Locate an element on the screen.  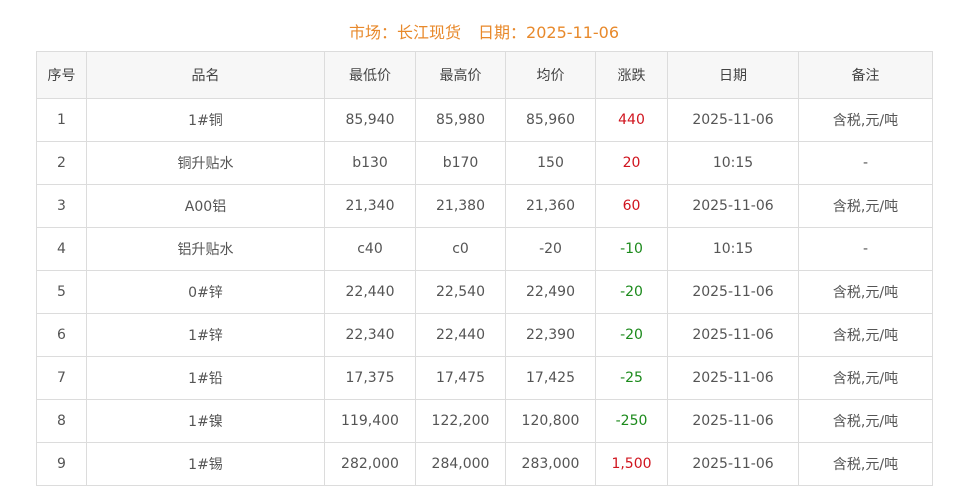
high-price: c0 is located at coordinates (460, 249).